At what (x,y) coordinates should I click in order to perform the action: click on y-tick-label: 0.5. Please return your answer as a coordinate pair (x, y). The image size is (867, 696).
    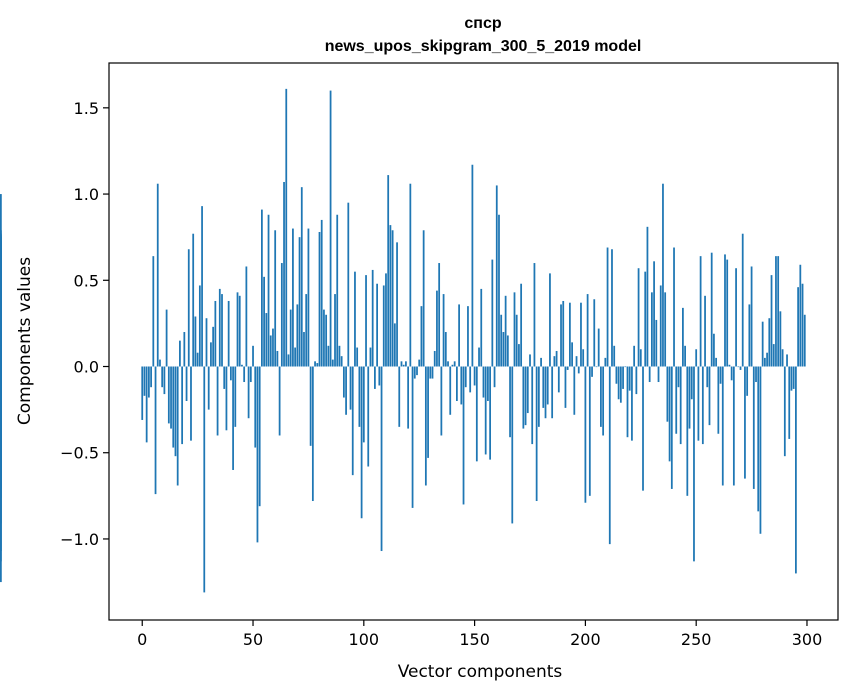
    Looking at the image, I should click on (86, 280).